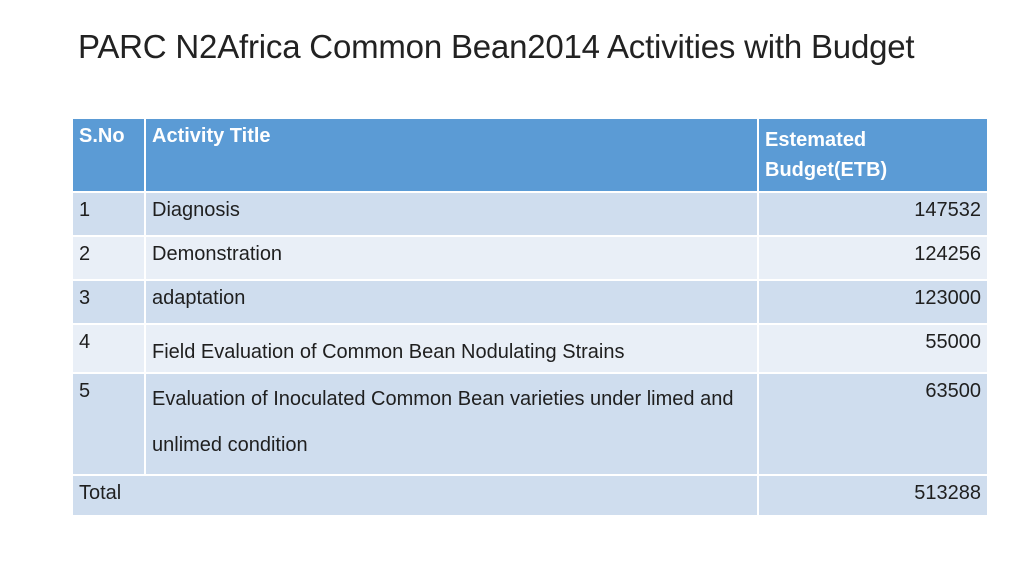 This screenshot has width=1024, height=576. What do you see at coordinates (415, 495) in the screenshot?
I see `total-label: Total` at bounding box center [415, 495].